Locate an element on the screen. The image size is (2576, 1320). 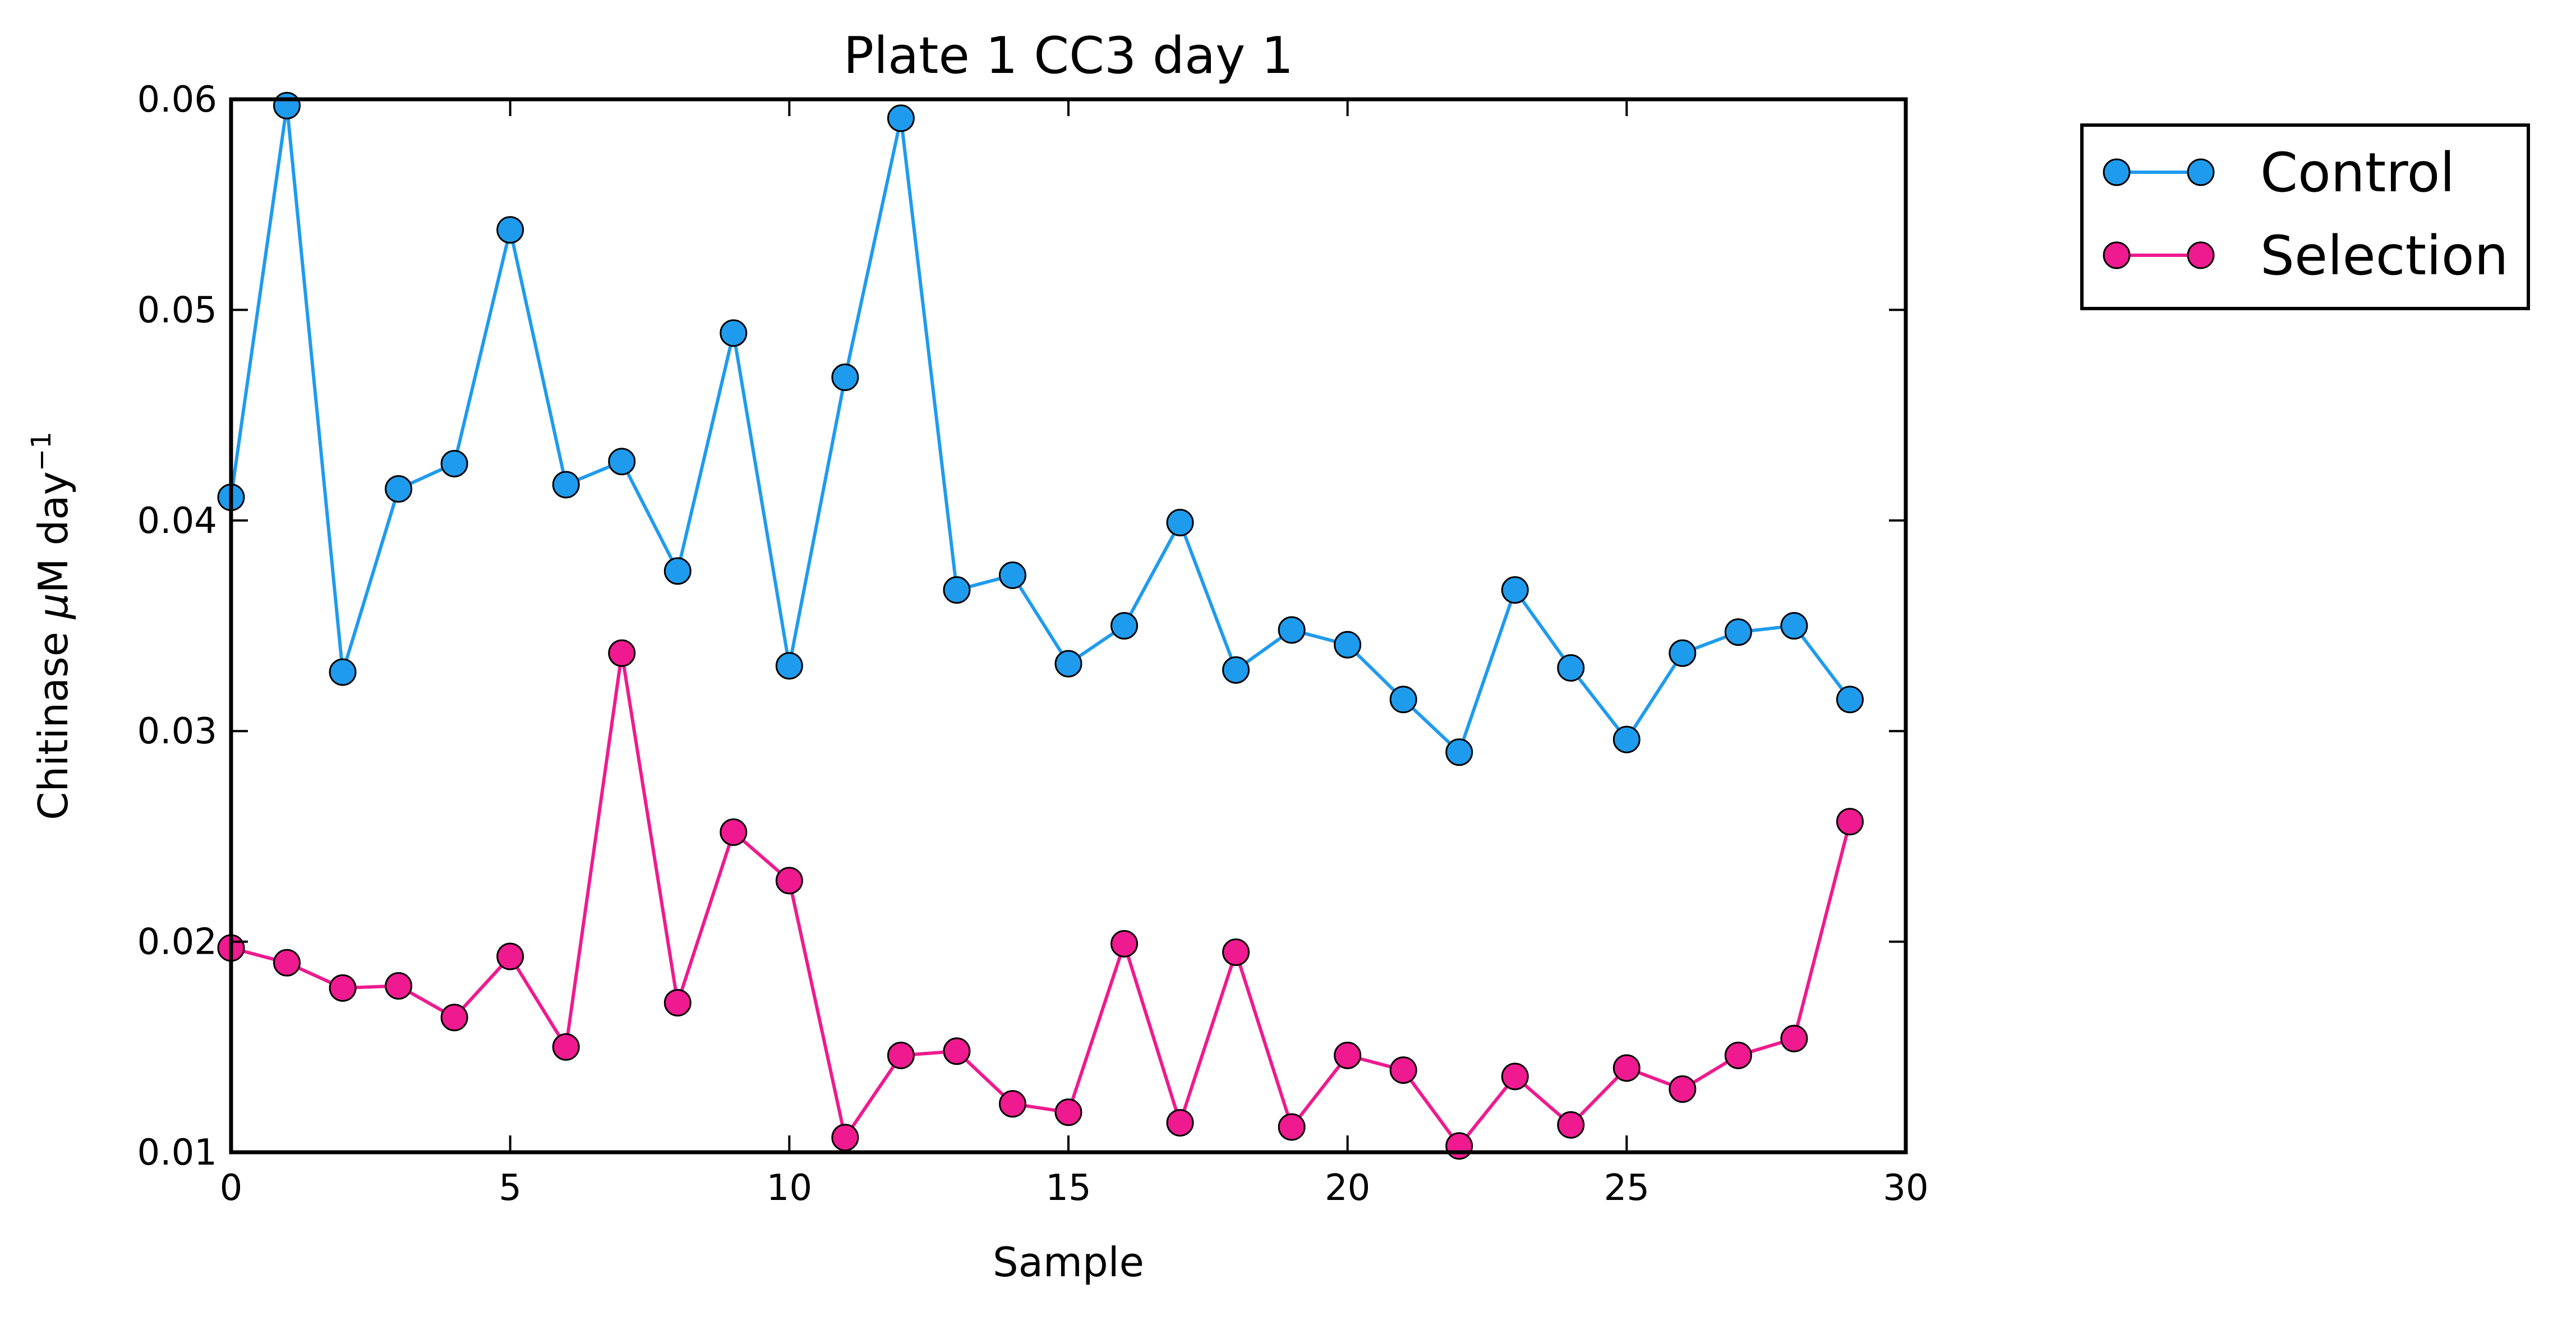
x-tick-label: 10 is located at coordinates (789, 1188).